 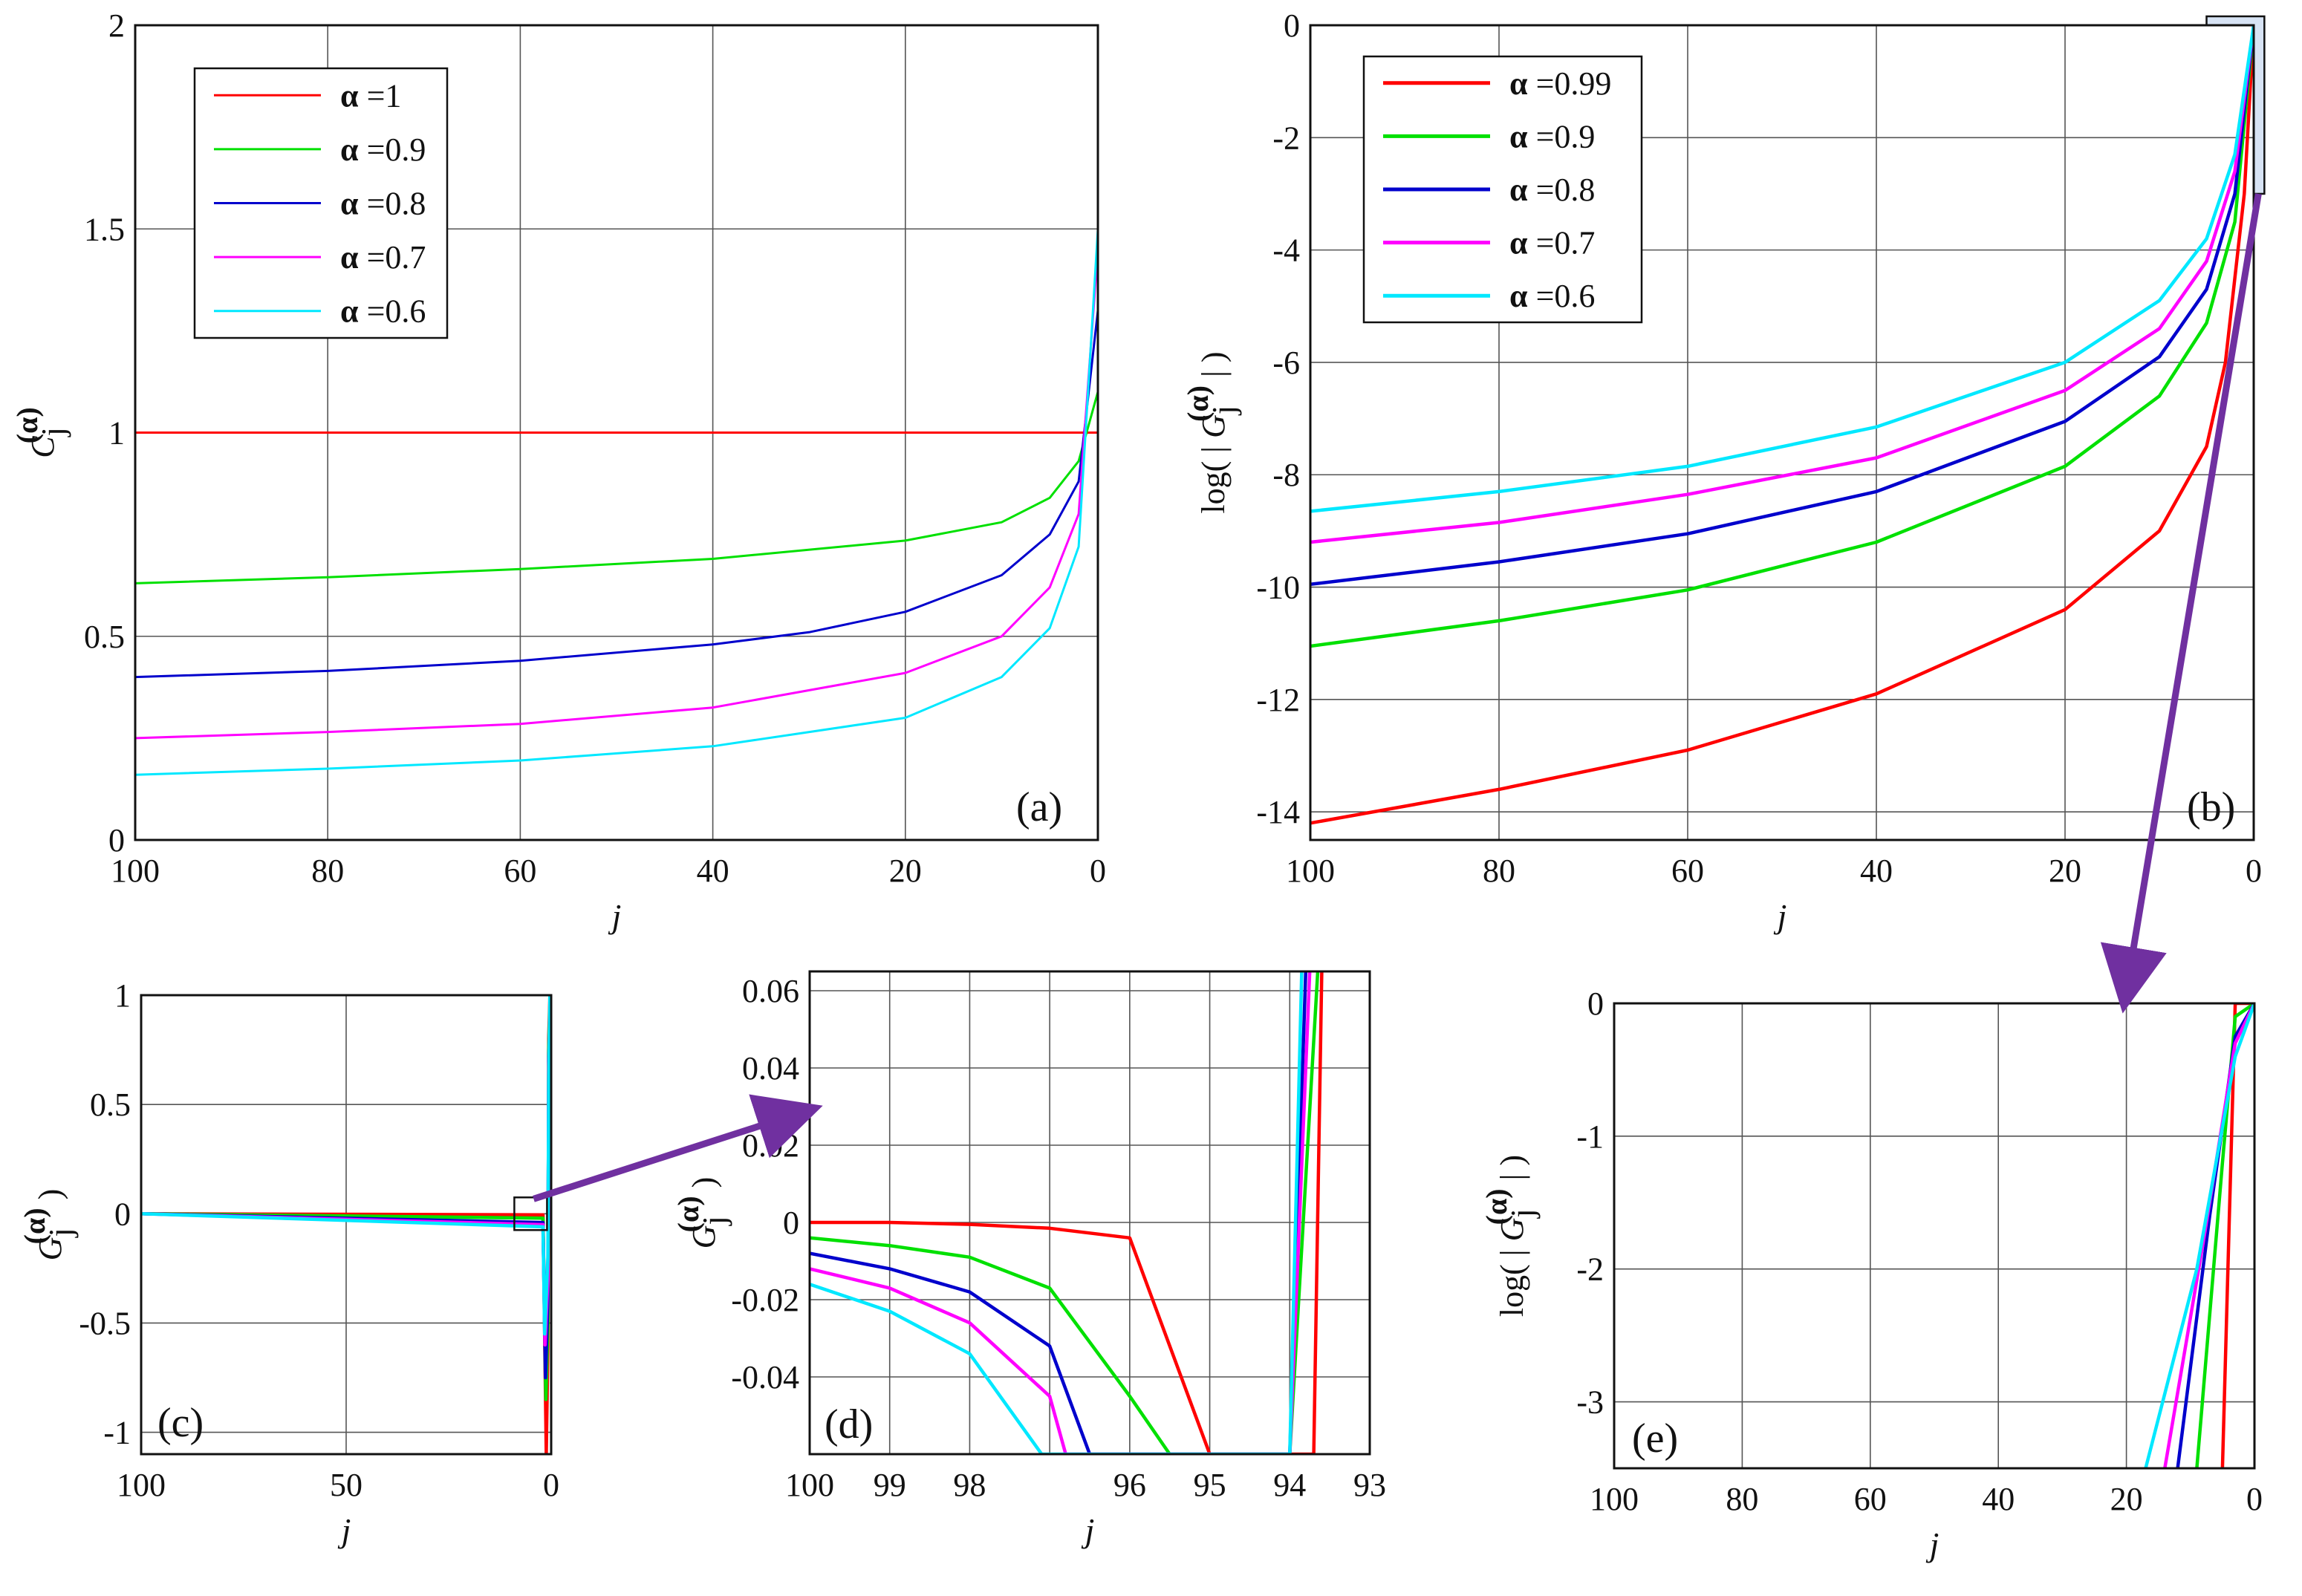 I want to click on chart-panel-c: 100 50 0 -1 -0.5 0 0.5 1 j Gj(α) ) (c), so click(x=288, y=1263).